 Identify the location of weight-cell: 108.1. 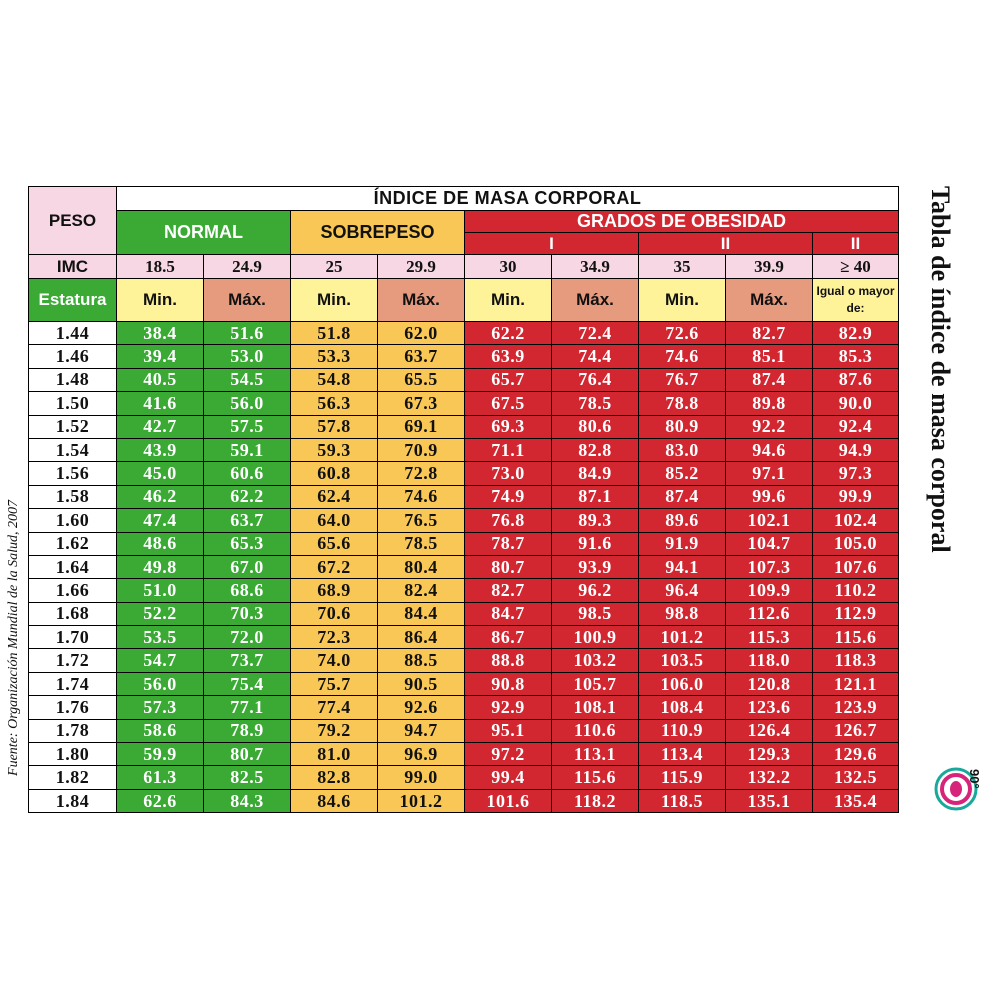
(595, 707).